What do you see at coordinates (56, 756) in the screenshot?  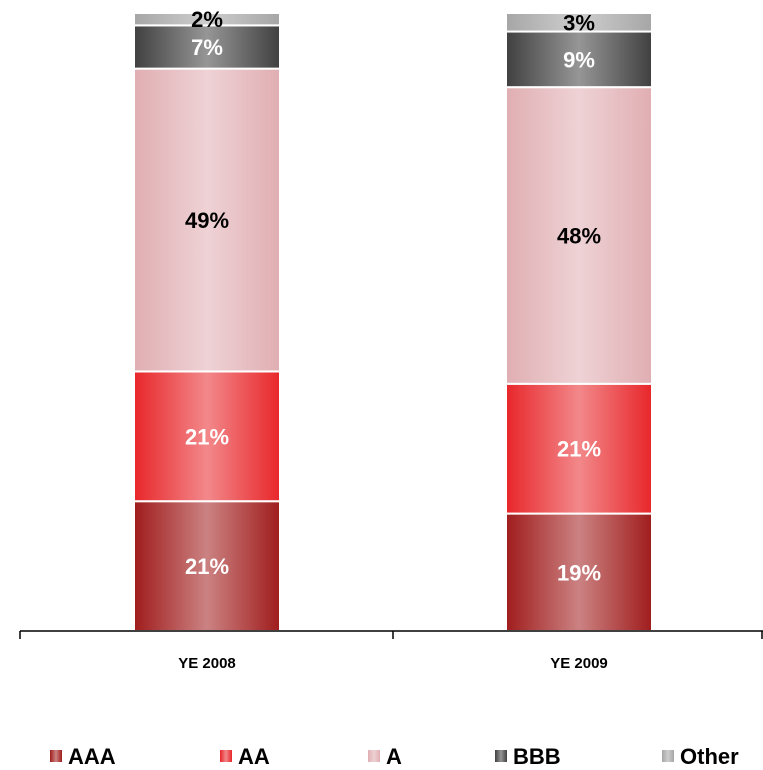 I see `legend-swatch-aaa` at bounding box center [56, 756].